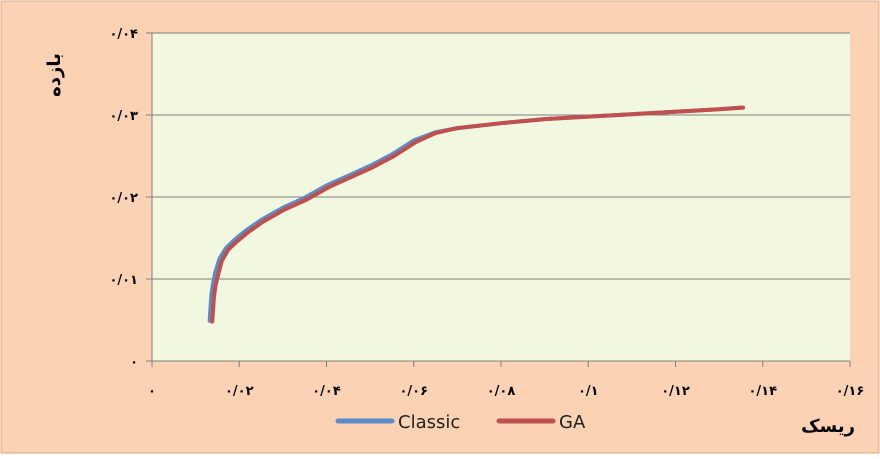  I want to click on x-tick-label: ۰/۰۶, so click(413, 391).